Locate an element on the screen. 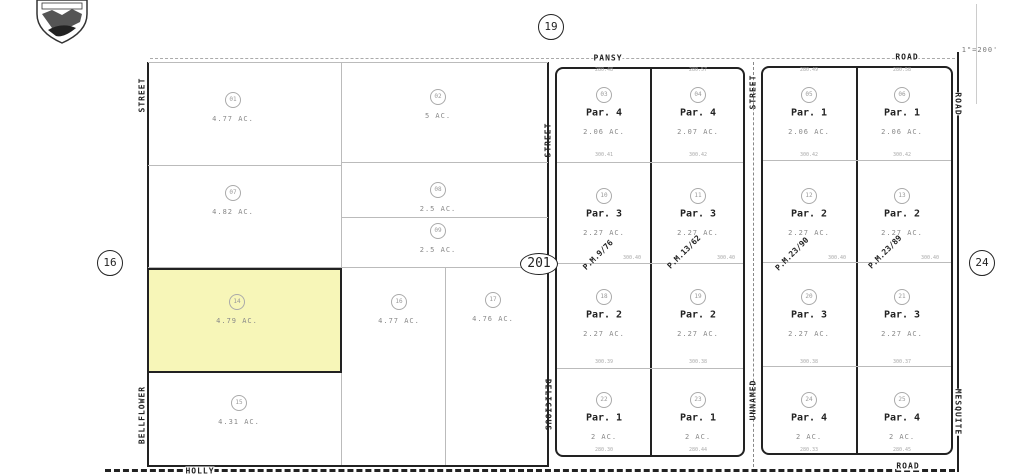 The height and width of the screenshot is (476, 1024). parcel-number-badge: 10 is located at coordinates (604, 196).